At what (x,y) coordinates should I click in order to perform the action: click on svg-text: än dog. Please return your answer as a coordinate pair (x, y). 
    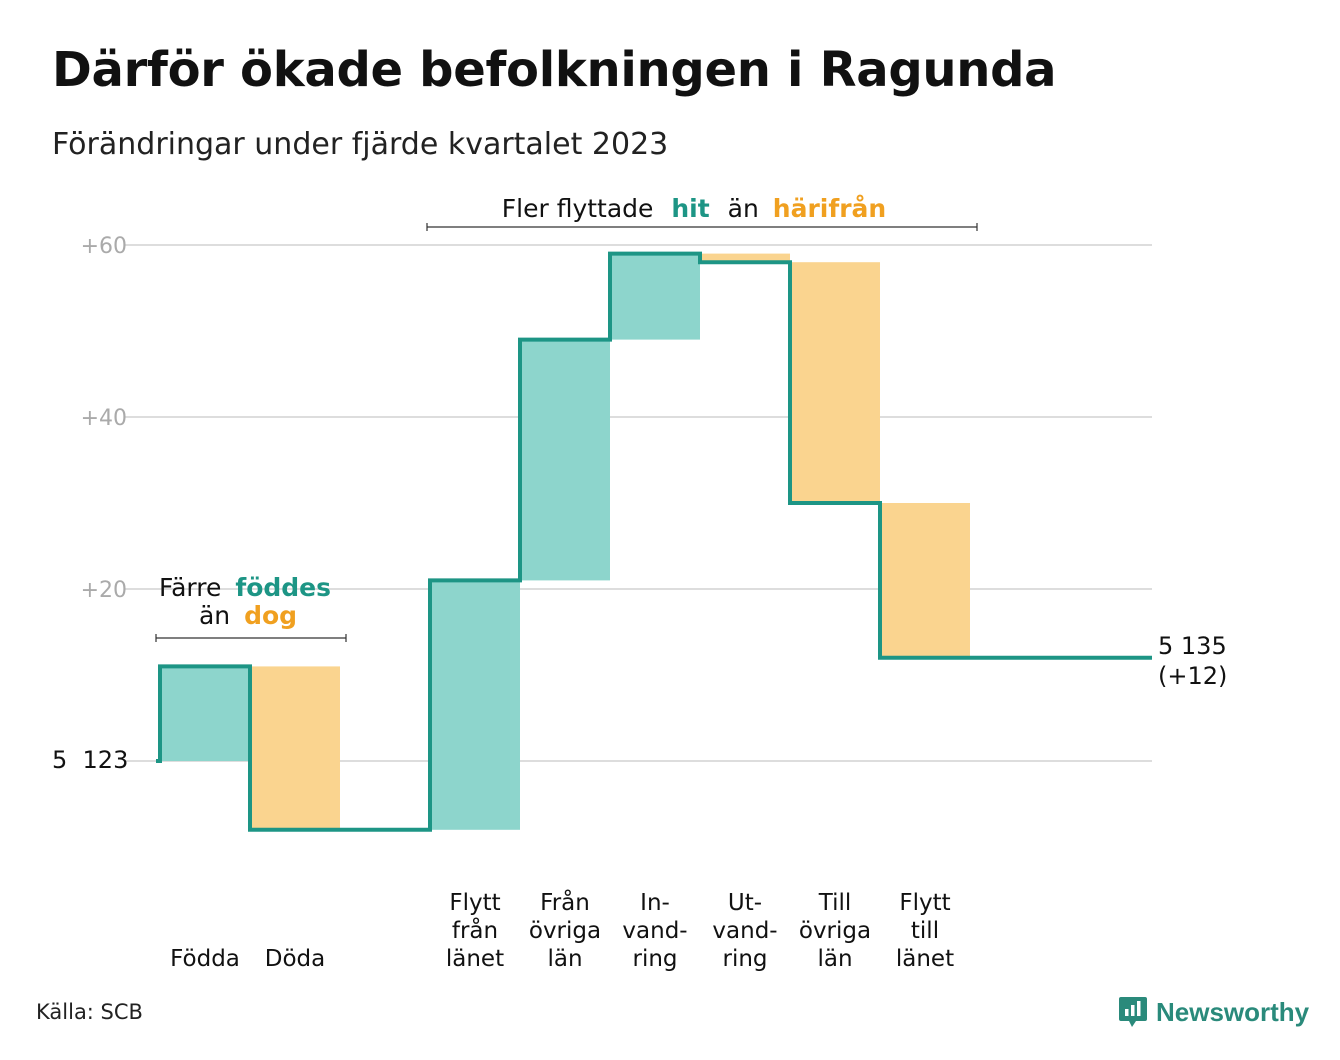
    Looking at the image, I should click on (248, 615).